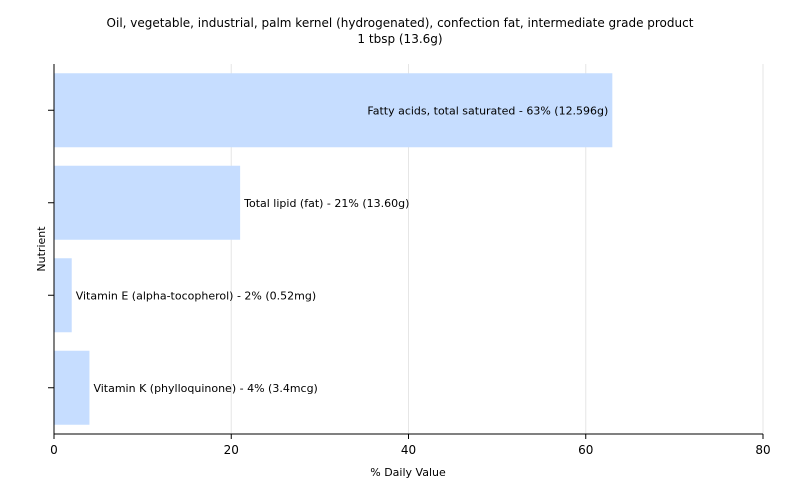 Image resolution: width=800 pixels, height=500 pixels. I want to click on y-axis-title: Nutrient, so click(41, 249).